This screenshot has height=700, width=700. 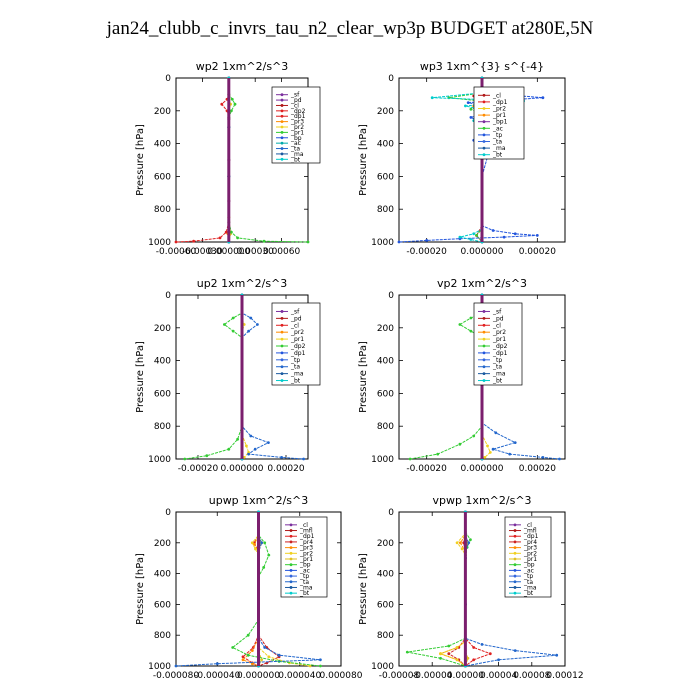 What do you see at coordinates (500, 353) in the screenshot?
I see `legend-label: _dp1` at bounding box center [500, 353].